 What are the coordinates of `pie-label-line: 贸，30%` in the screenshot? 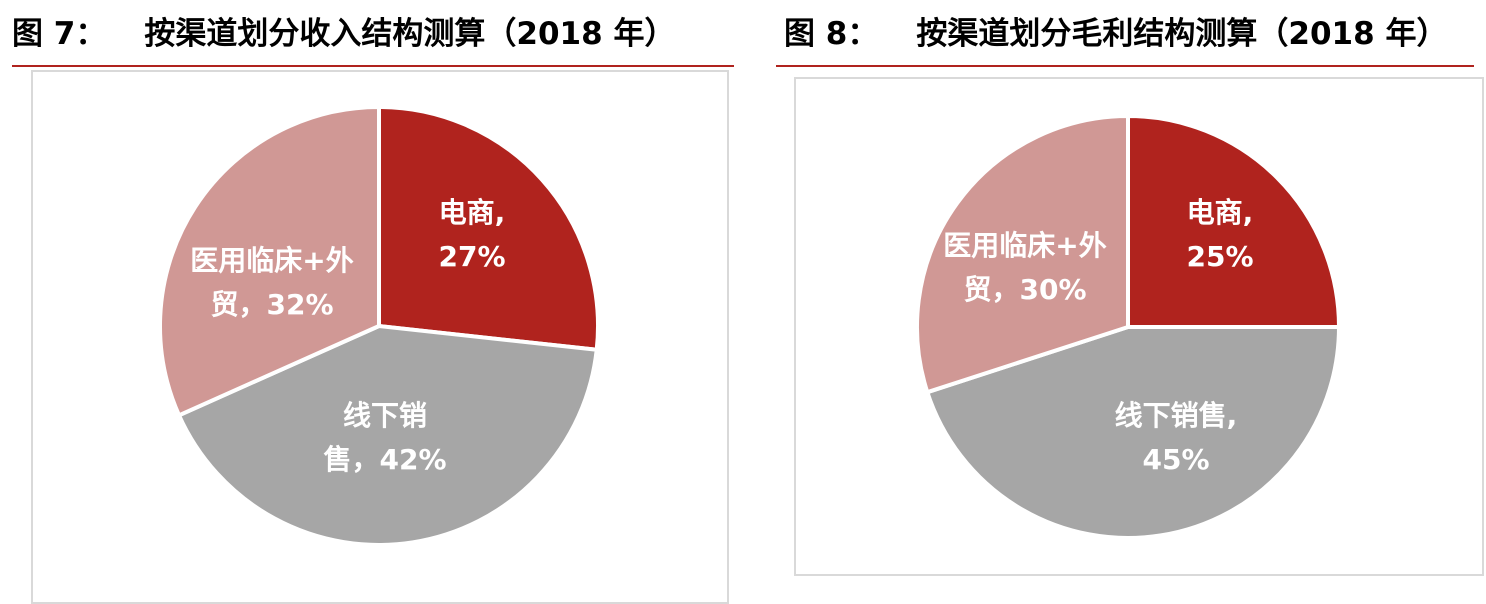 It's located at (1024, 289).